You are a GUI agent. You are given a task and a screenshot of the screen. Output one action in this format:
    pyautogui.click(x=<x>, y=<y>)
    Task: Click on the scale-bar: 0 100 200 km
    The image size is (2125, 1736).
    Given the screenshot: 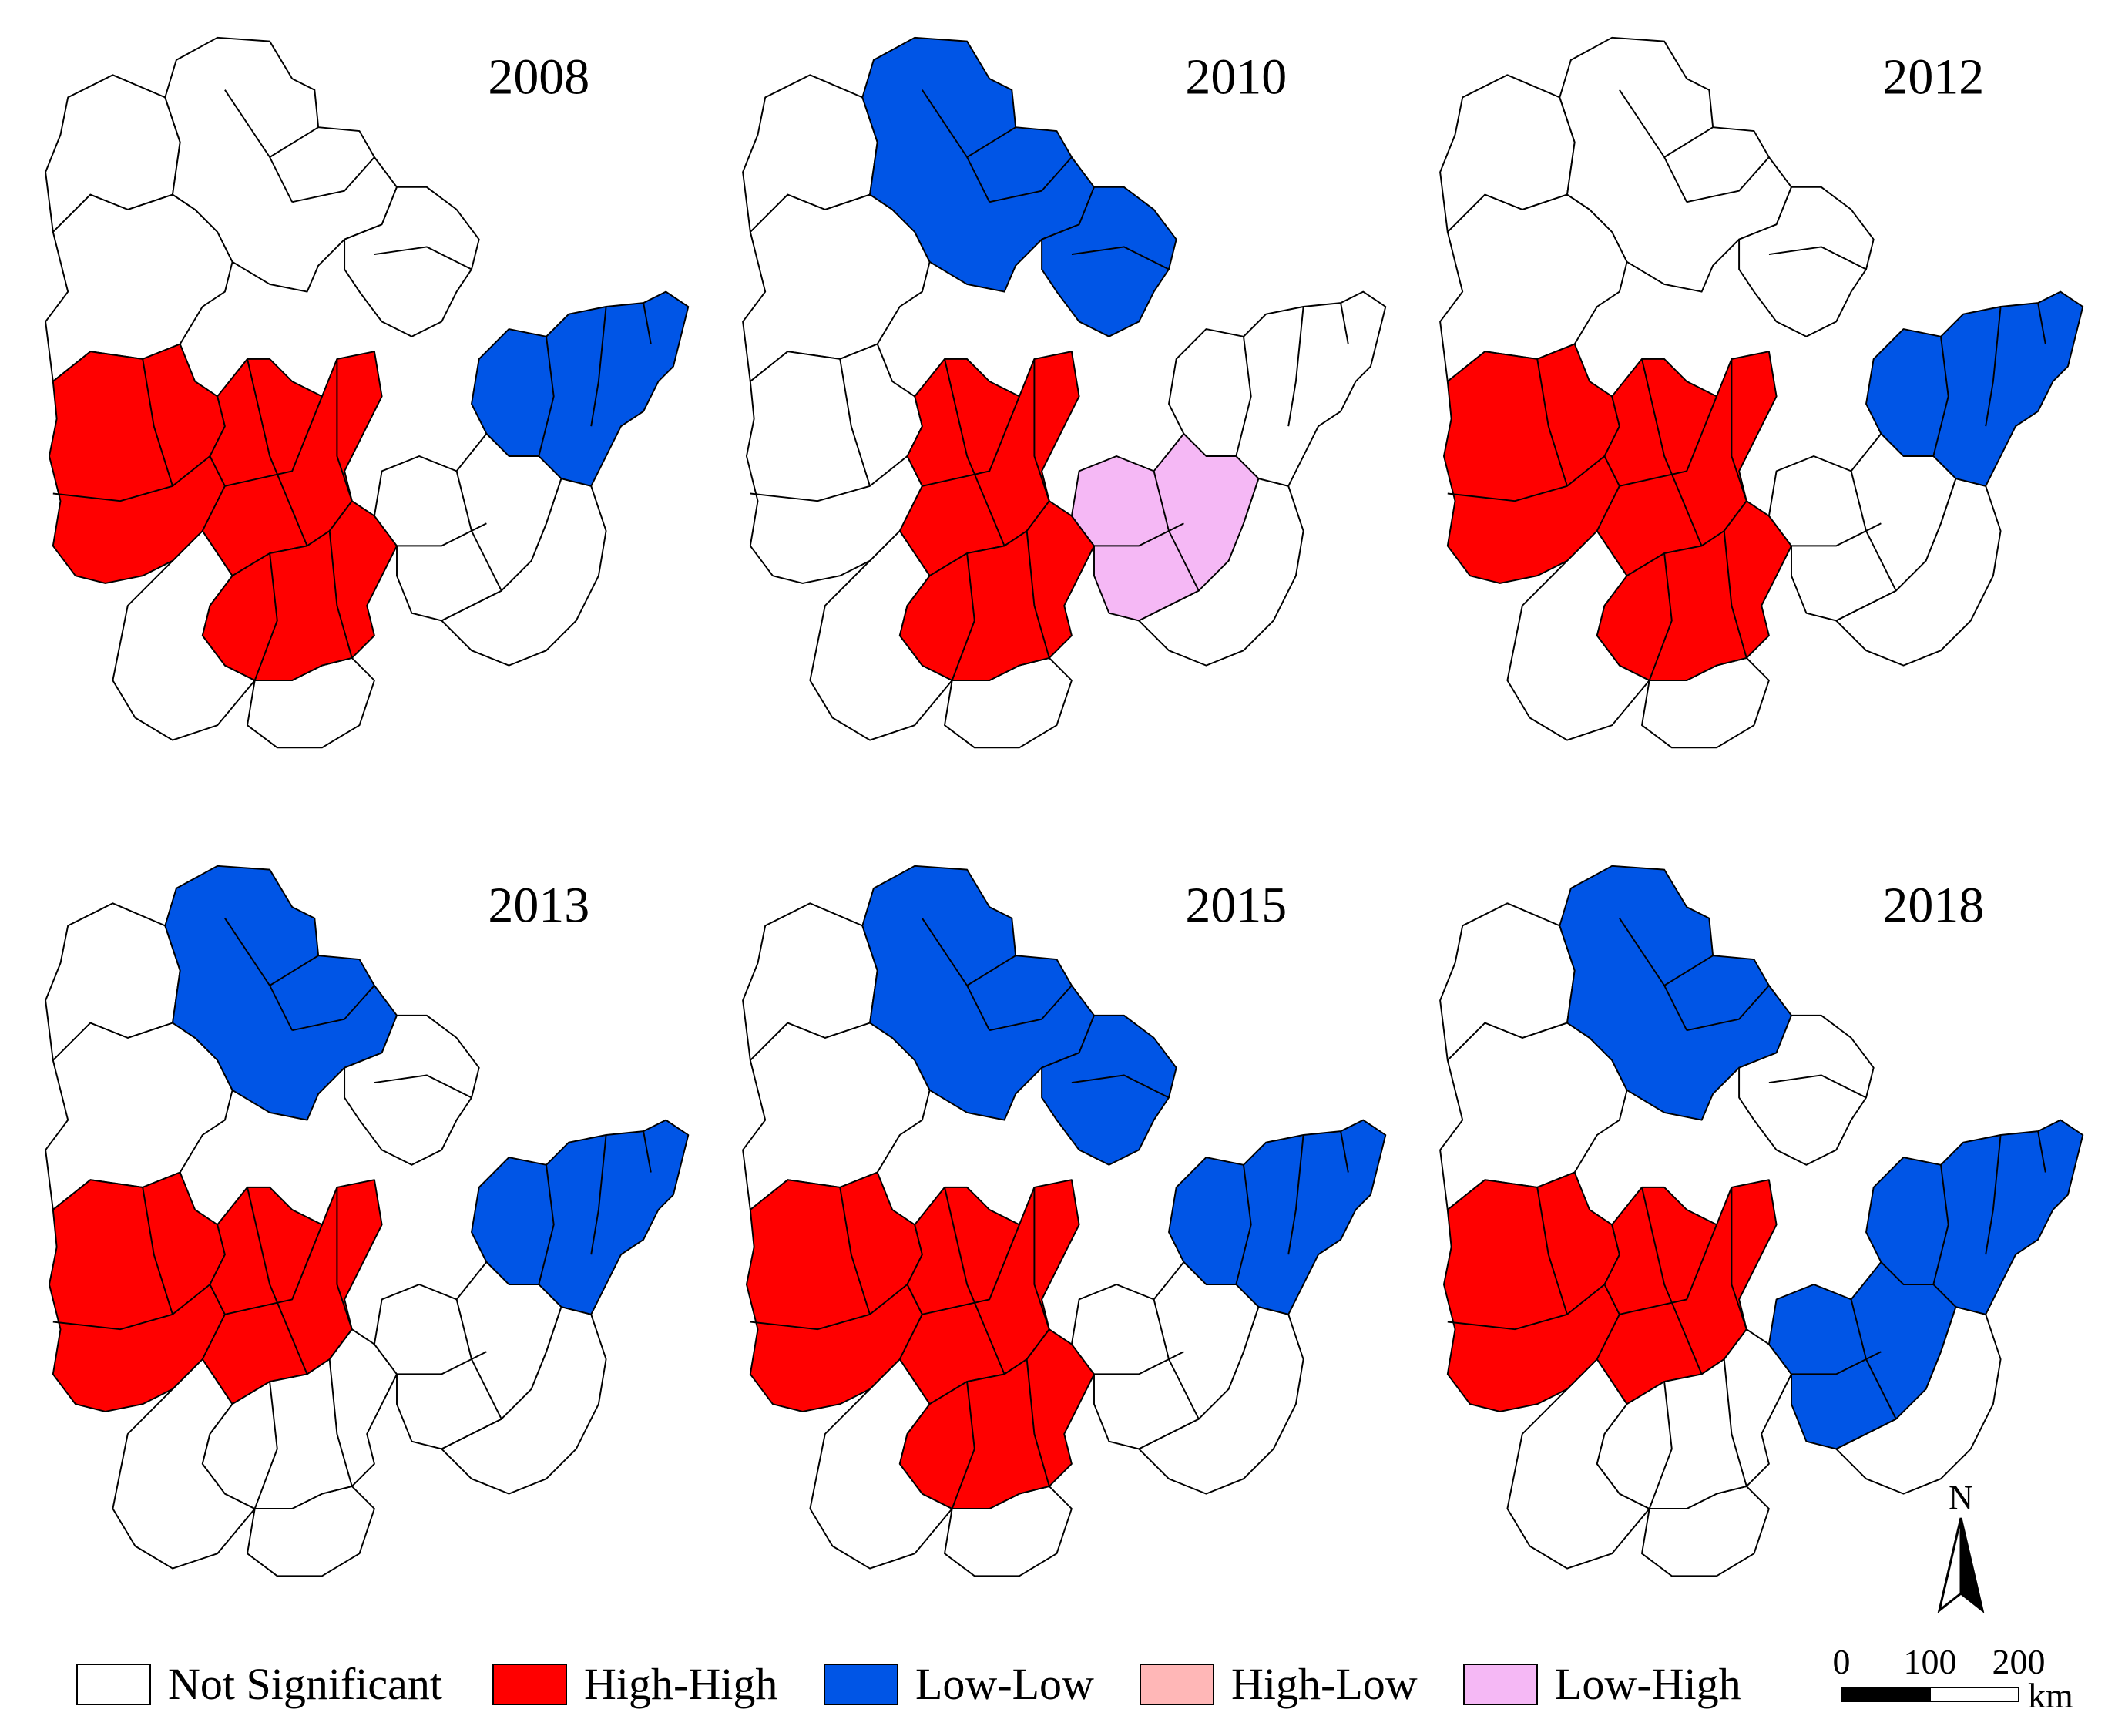 What is the action you would take?
    pyautogui.click(x=1953, y=1679)
    